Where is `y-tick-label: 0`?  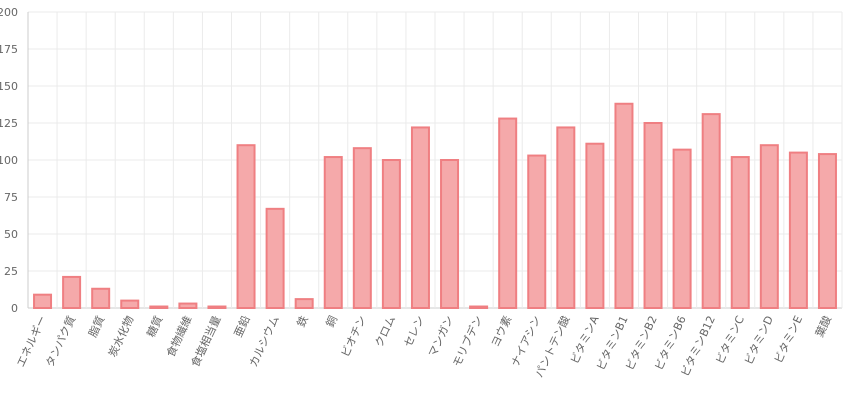
y-tick-label: 0 is located at coordinates (14, 308).